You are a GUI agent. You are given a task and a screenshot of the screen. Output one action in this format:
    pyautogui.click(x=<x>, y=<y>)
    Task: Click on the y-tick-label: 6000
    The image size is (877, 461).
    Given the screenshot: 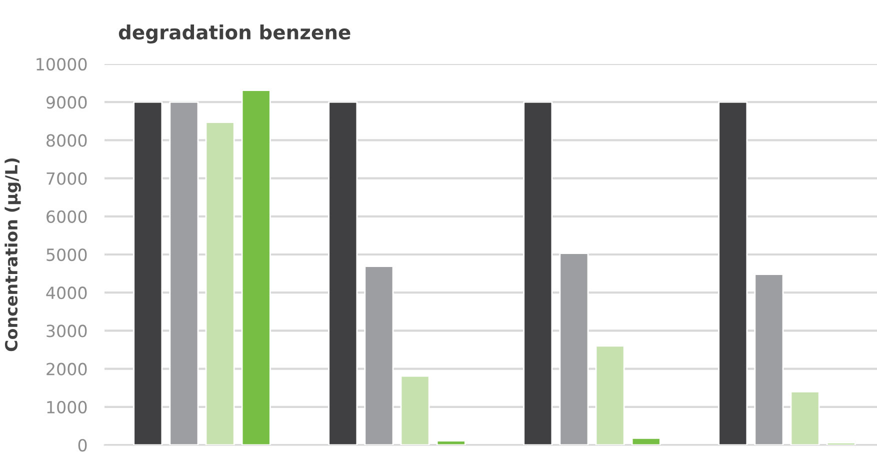 What is the action you would take?
    pyautogui.click(x=66, y=216)
    